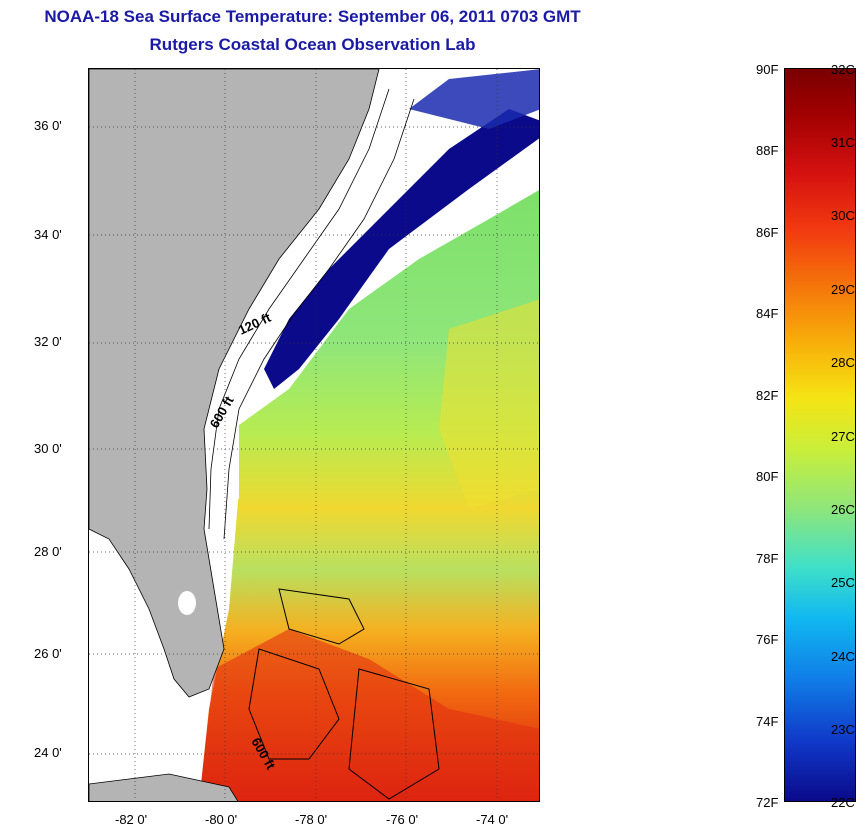 This screenshot has width=865, height=832. I want to click on colorbar-c-label: 26C, so click(843, 509).